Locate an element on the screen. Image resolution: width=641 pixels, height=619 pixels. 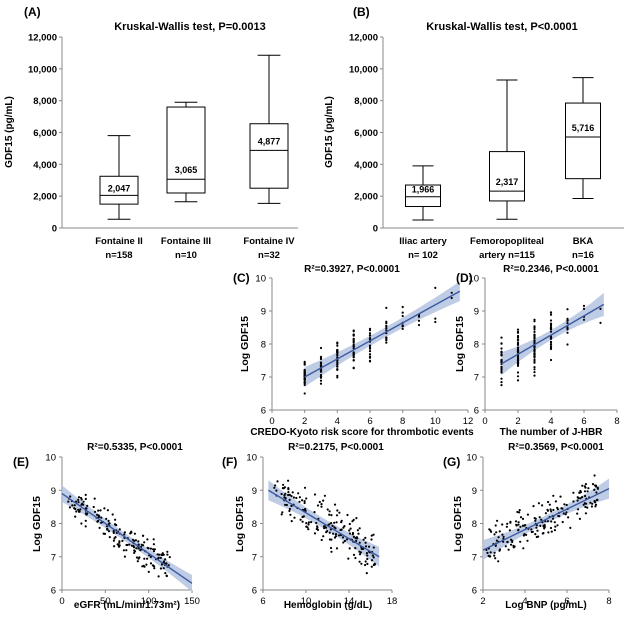
category-label: Iliac artery is located at coordinates (423, 241).